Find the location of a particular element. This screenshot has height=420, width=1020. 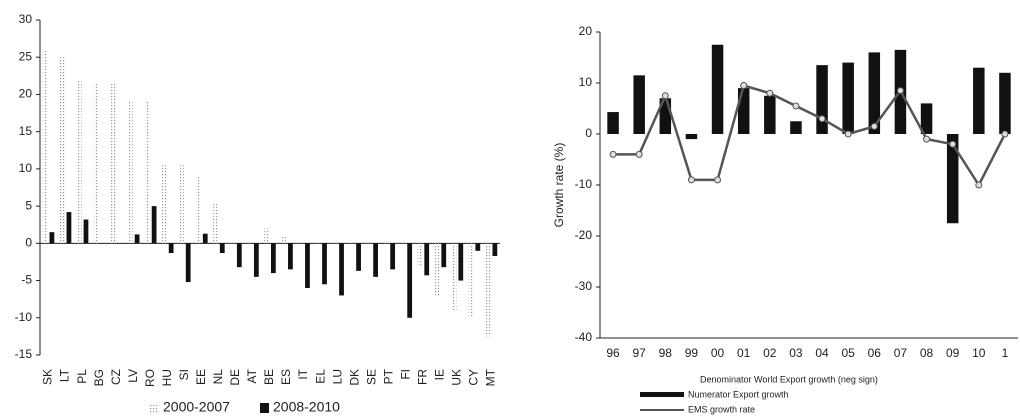

y-tick-label: -5 is located at coordinates (26, 280).